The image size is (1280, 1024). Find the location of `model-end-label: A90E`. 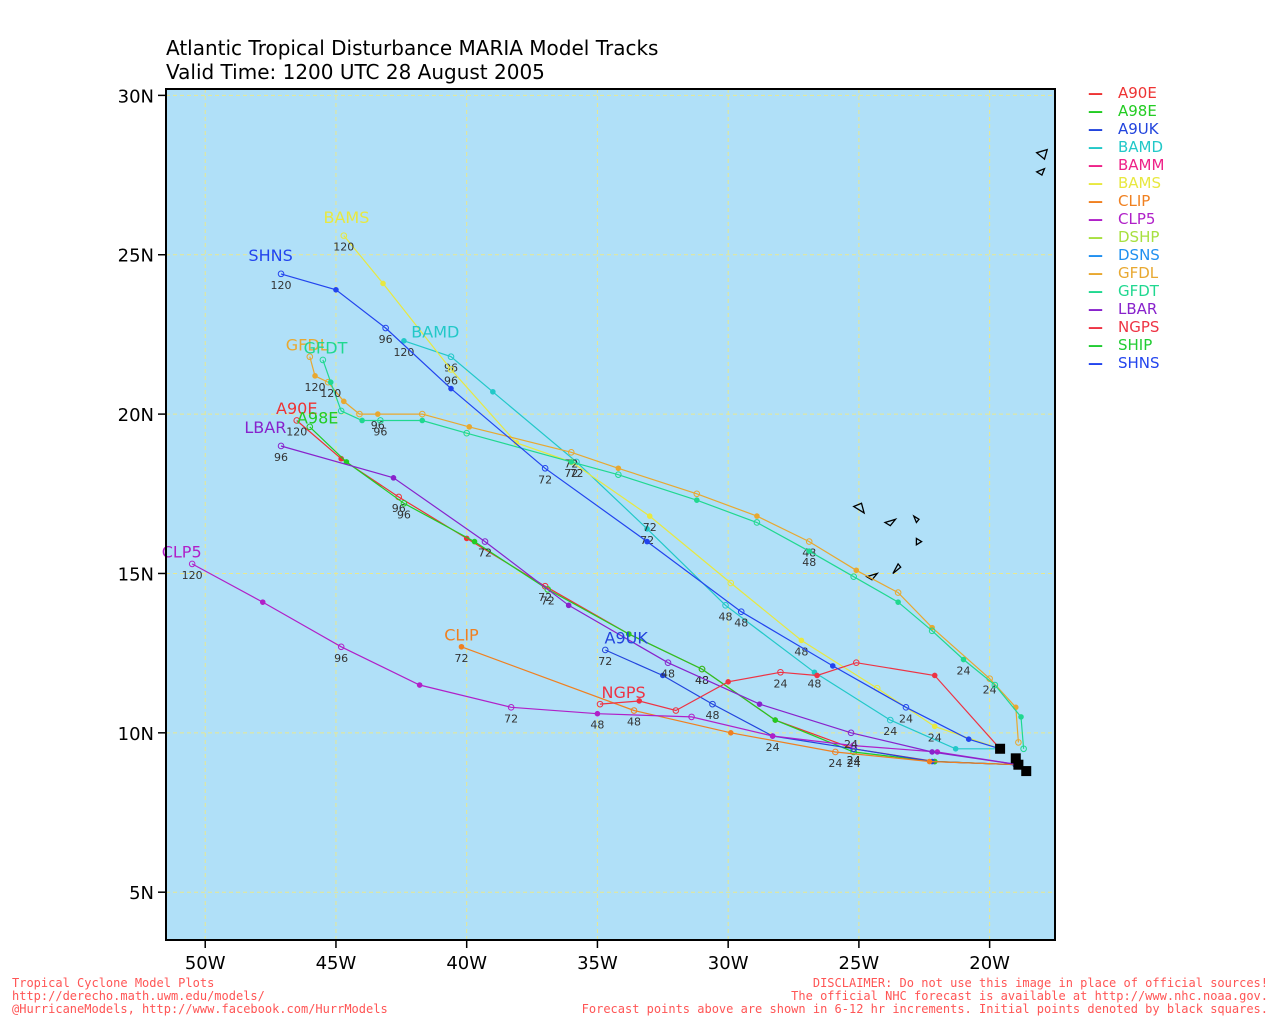

model-end-label: A90E is located at coordinates (296, 408).